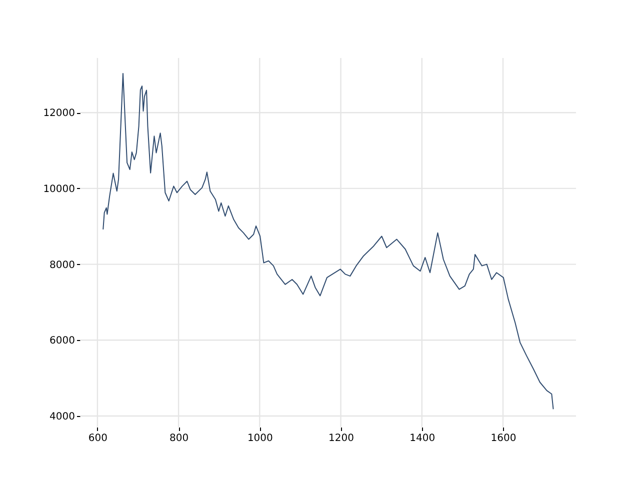 The width and height of the screenshot is (640, 480). What do you see at coordinates (59, 189) in the screenshot?
I see `y-tick-label: 10000` at bounding box center [59, 189].